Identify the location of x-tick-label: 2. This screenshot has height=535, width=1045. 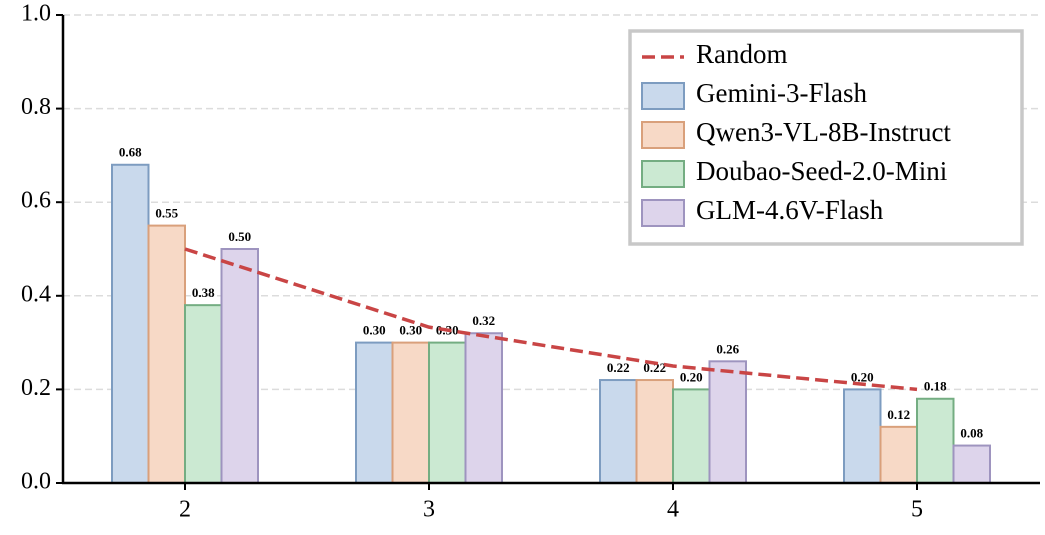
(185, 510).